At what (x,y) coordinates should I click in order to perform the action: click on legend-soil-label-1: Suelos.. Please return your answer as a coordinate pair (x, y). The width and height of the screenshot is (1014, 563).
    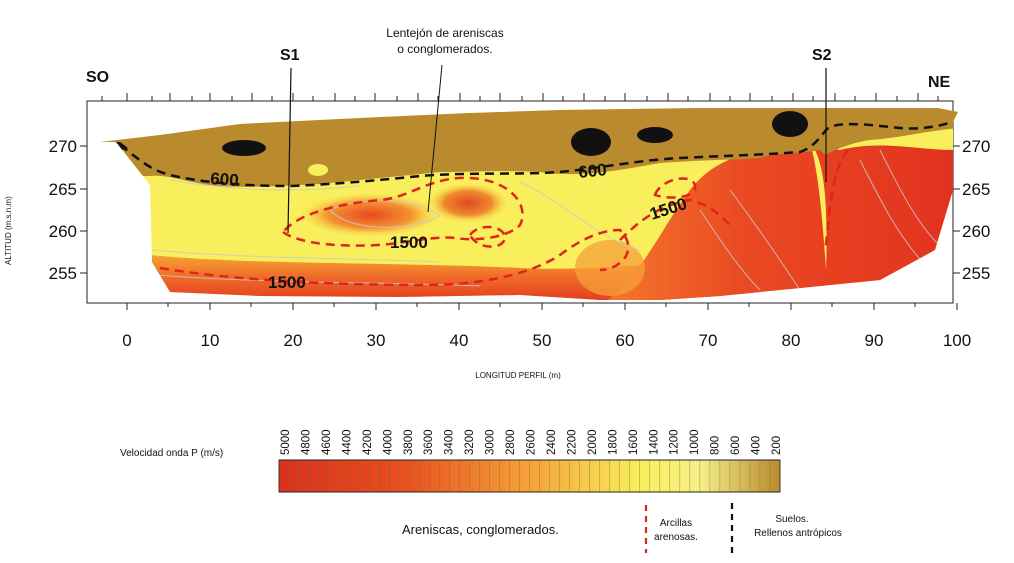
    Looking at the image, I should click on (791, 519).